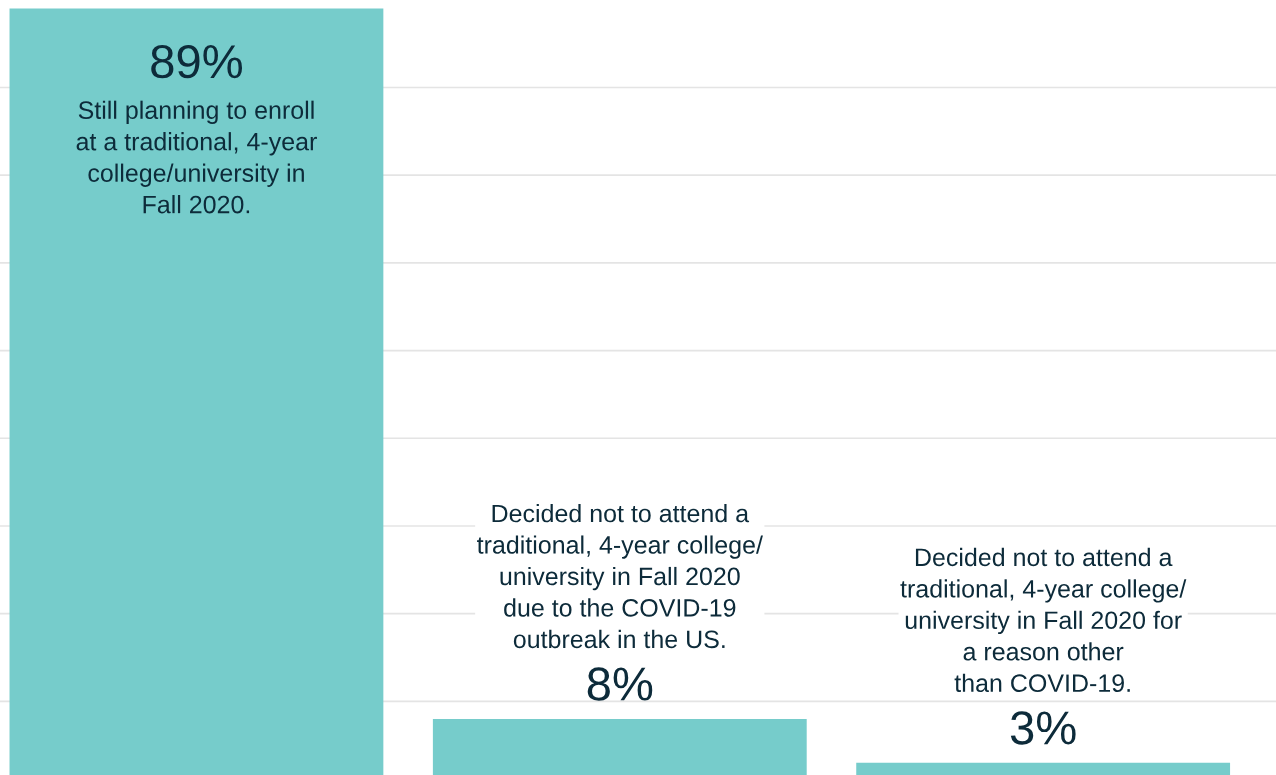 Image resolution: width=1276 pixels, height=775 pixels. I want to click on x-tick-label: Still planning to enroll at a traditional, 4-year college/university in Fall 2020., so click(196, 157).